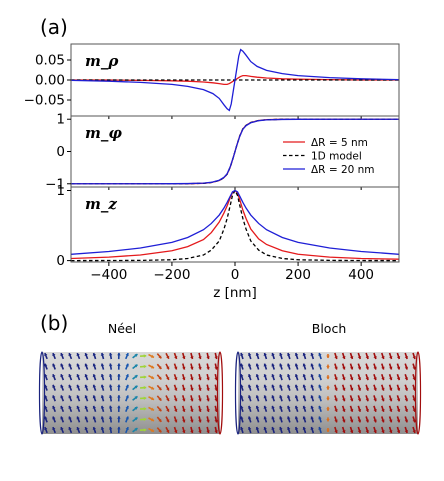  What do you see at coordinates (238, 393) in the screenshot?
I see `cylinder-end-left` at bounding box center [238, 393].